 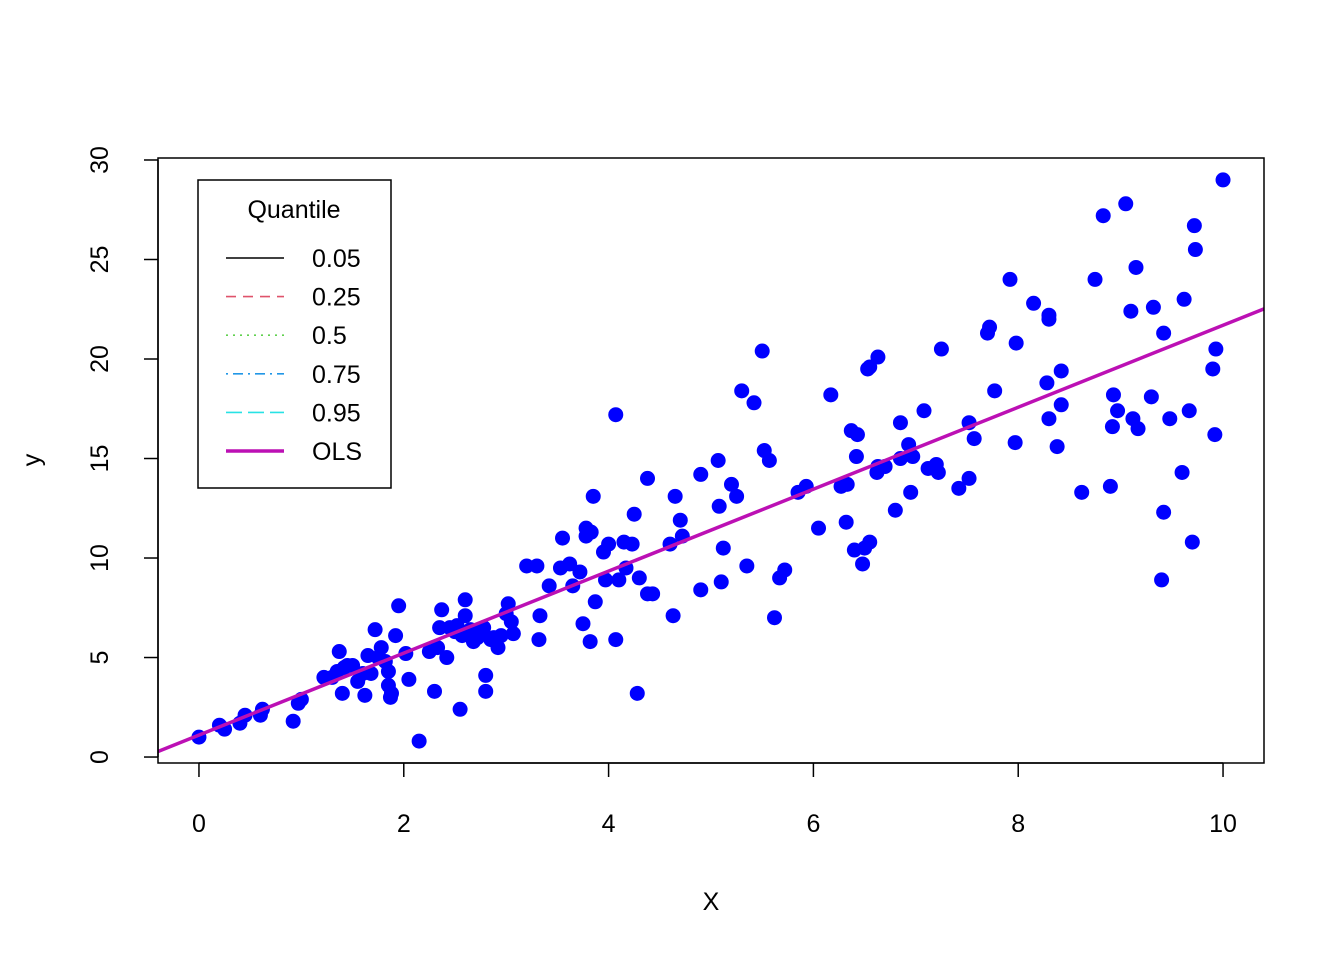 What do you see at coordinates (100, 558) in the screenshot?
I see `y-tick-label: 10` at bounding box center [100, 558].